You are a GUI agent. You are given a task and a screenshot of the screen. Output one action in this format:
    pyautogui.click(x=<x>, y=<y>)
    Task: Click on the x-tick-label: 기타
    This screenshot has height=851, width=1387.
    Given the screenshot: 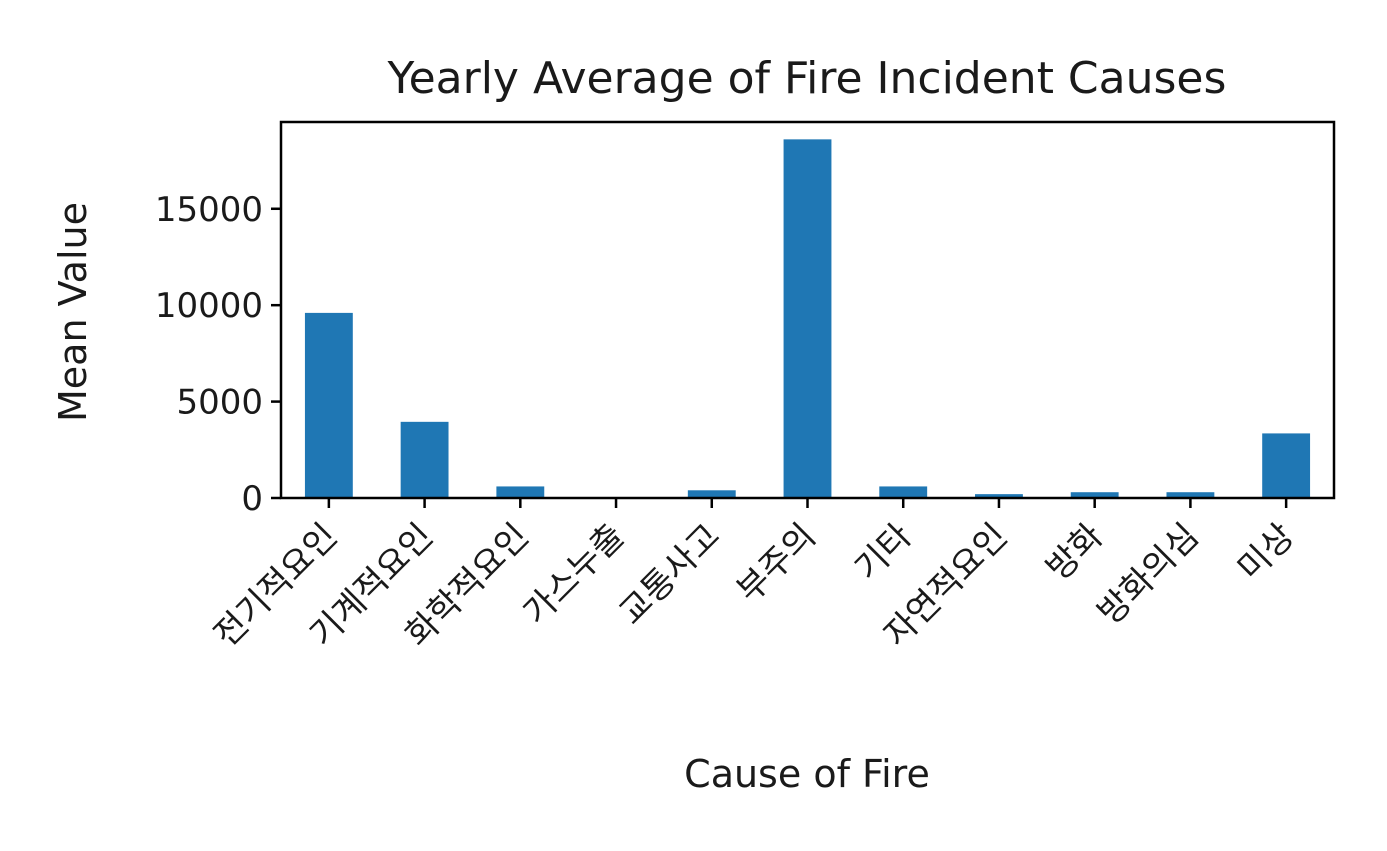 What is the action you would take?
    pyautogui.click(x=883, y=552)
    